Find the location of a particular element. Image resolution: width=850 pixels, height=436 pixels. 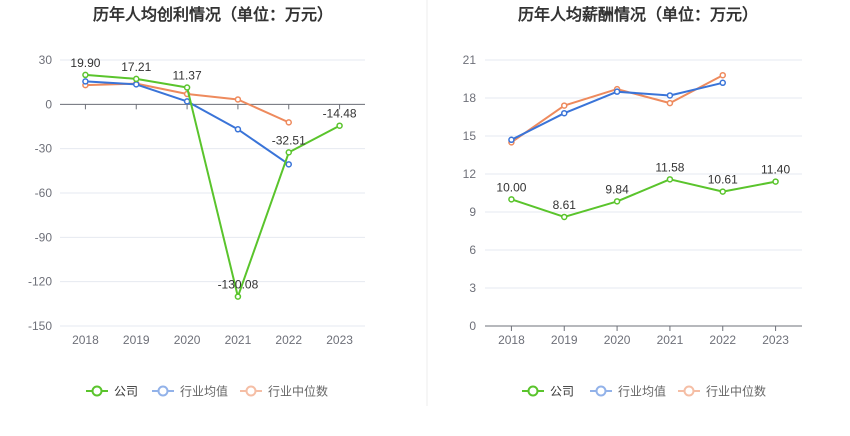

data-label: 10.61 is located at coordinates (723, 180).